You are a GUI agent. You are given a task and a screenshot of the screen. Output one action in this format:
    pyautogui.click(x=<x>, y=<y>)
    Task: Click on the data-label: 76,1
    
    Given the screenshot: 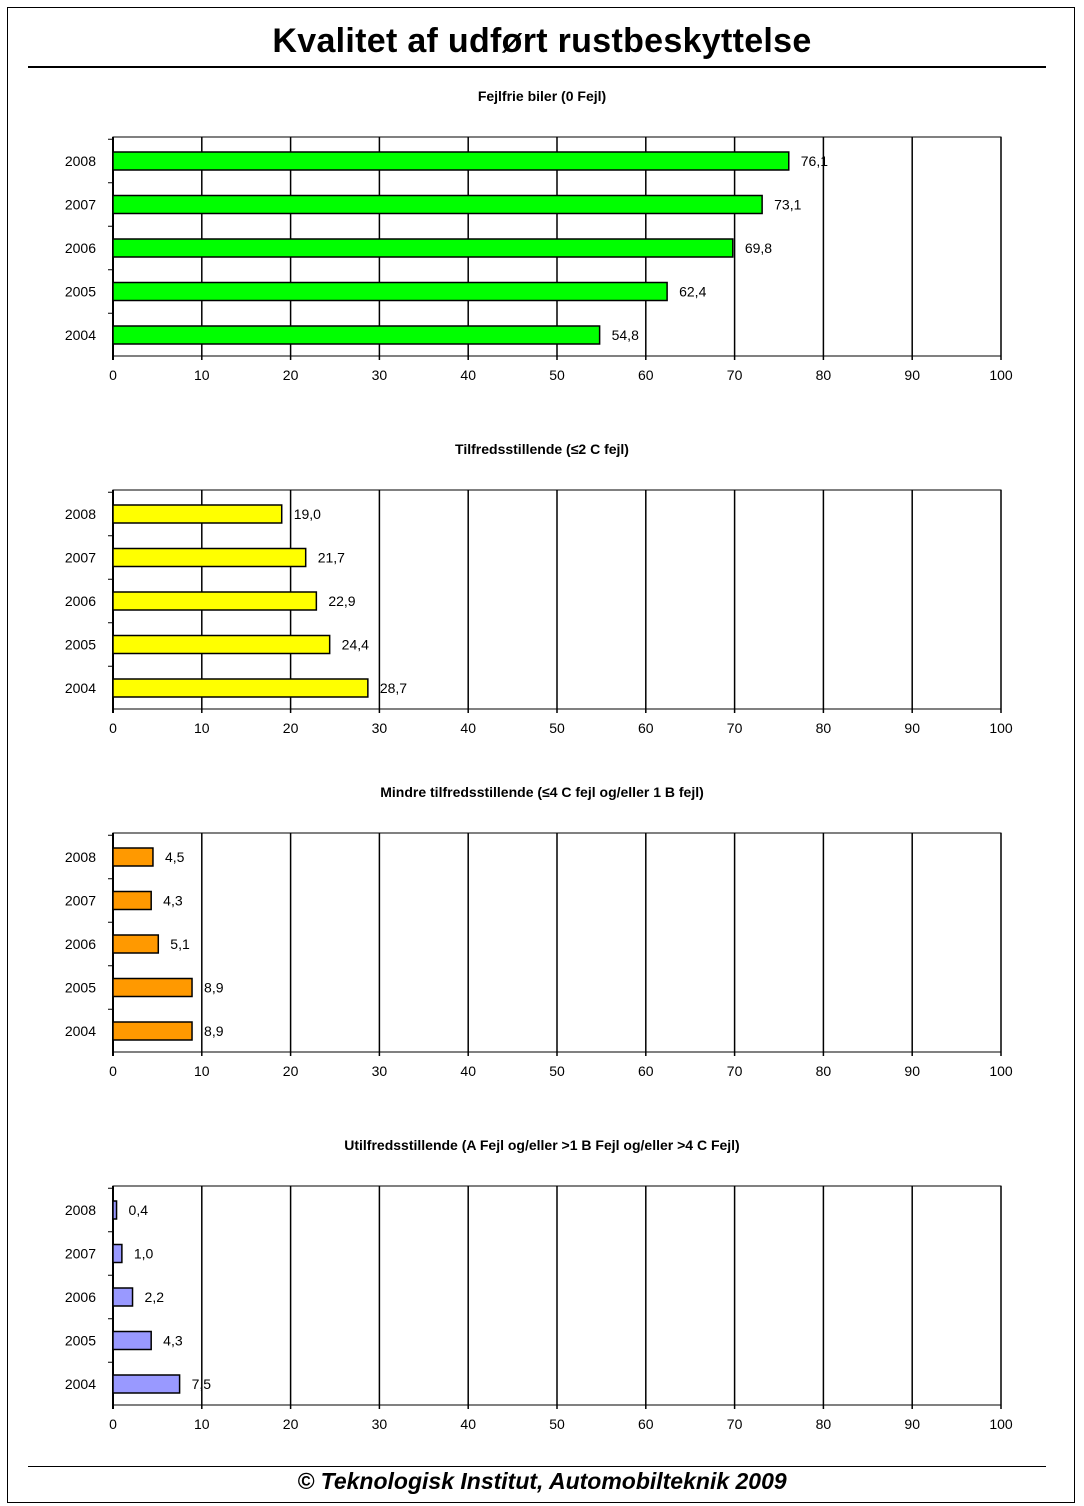 What is the action you would take?
    pyautogui.click(x=814, y=161)
    